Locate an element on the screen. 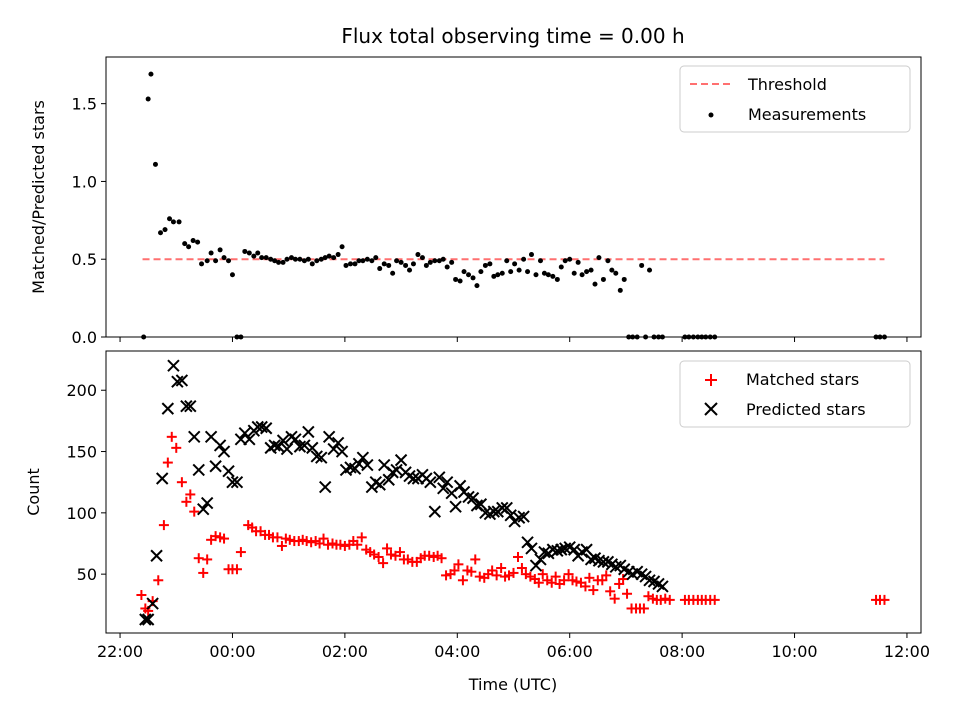  bottom-legend-box is located at coordinates (795, 394).